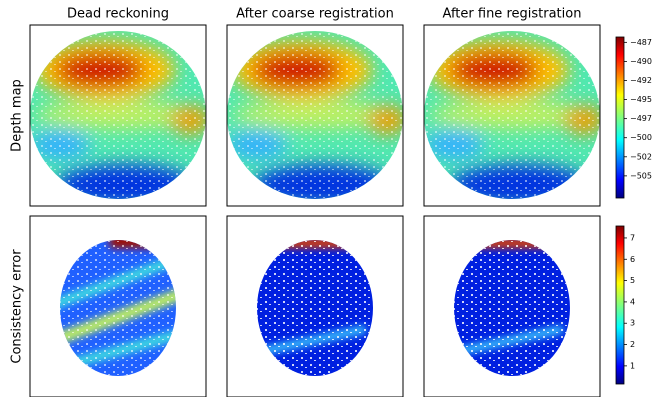 This screenshot has height=397, width=665. Describe the element at coordinates (632, 280) in the screenshot. I see `tick-label: 5` at that location.